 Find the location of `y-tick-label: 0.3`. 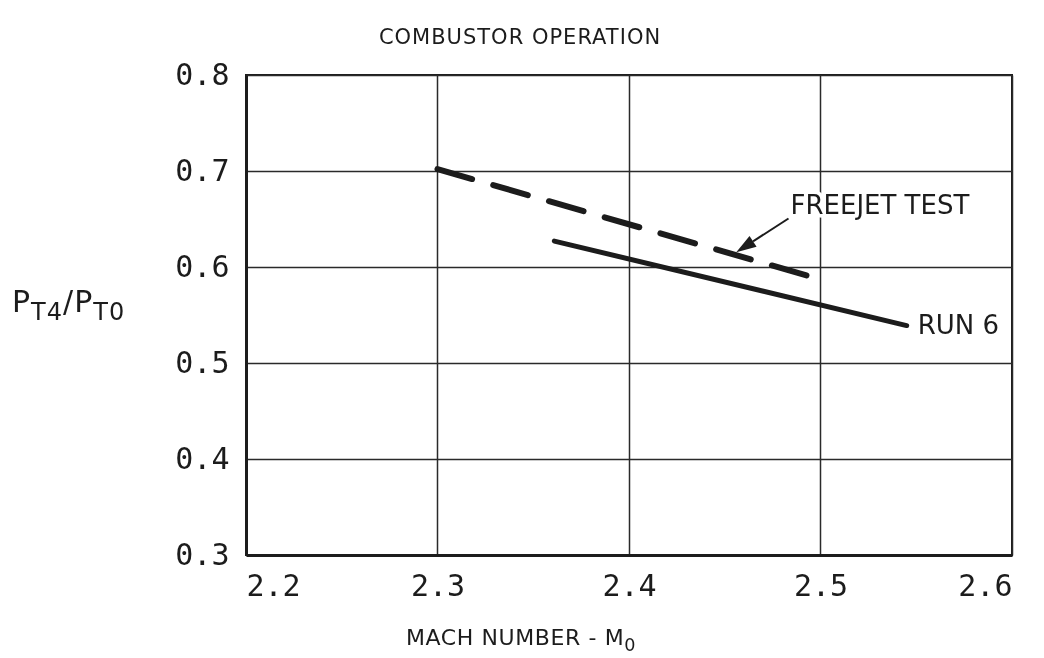

y-tick-label: 0.3 is located at coordinates (202, 554).